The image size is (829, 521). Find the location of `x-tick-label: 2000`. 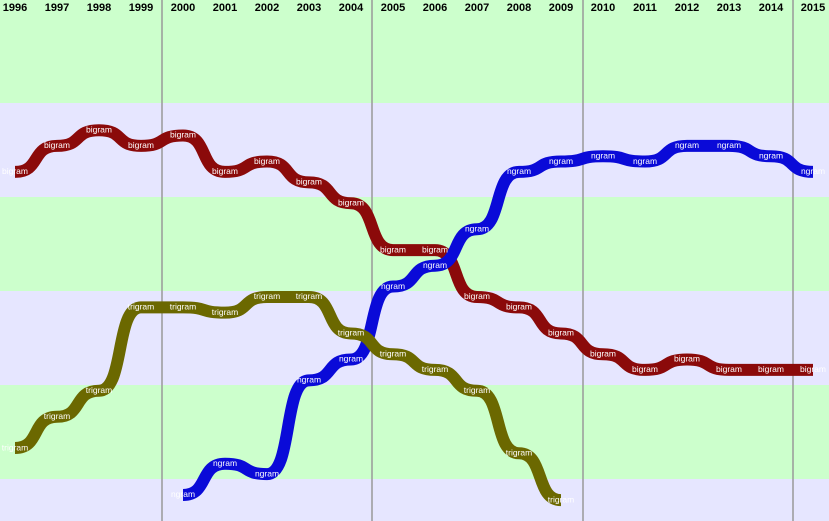

x-tick-label: 2000 is located at coordinates (183, 8).